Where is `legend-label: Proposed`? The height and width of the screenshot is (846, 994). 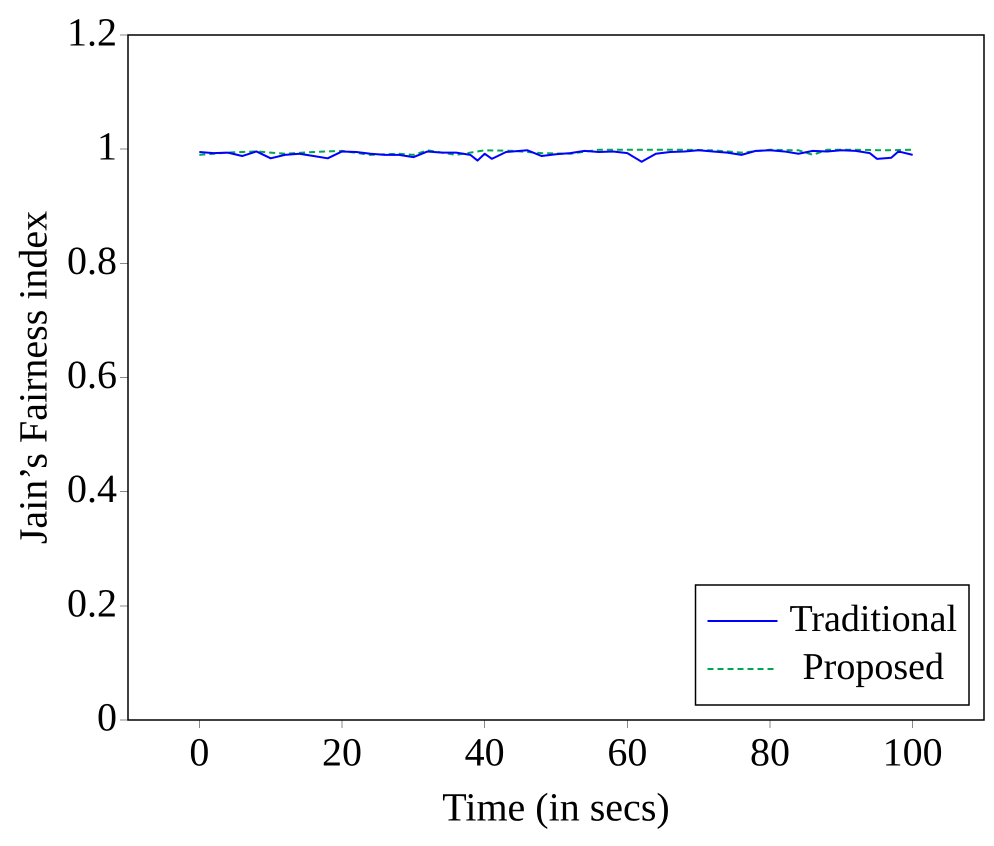
legend-label: Proposed is located at coordinates (873, 667).